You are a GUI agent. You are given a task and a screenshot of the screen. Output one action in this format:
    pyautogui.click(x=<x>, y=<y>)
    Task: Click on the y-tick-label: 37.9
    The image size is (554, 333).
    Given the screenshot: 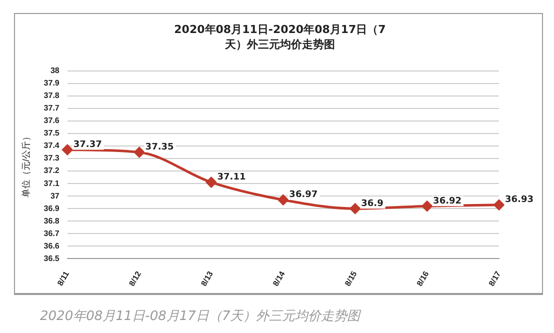 What is the action you would take?
    pyautogui.click(x=52, y=83)
    